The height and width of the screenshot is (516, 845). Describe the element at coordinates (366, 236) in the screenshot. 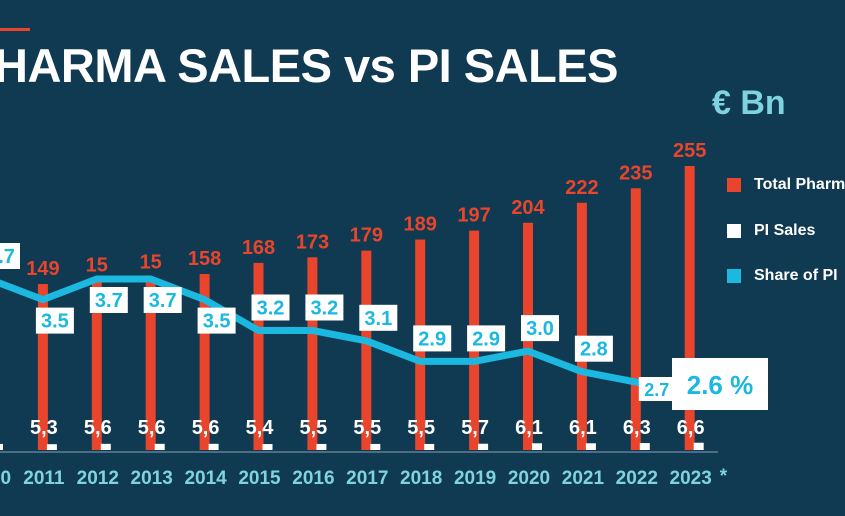

I see `total-value-label: 179` at that location.